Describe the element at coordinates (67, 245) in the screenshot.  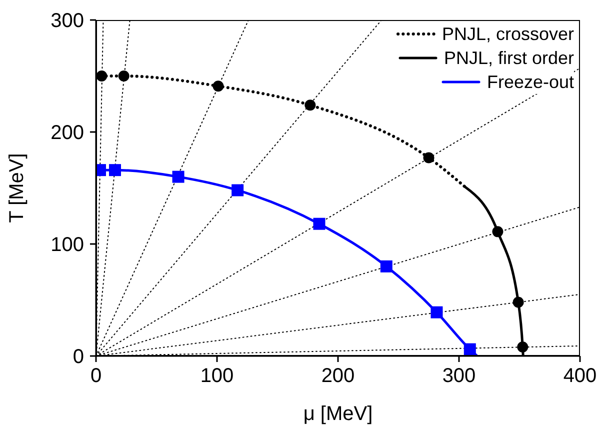
I see `y-tick-label: 100` at that location.